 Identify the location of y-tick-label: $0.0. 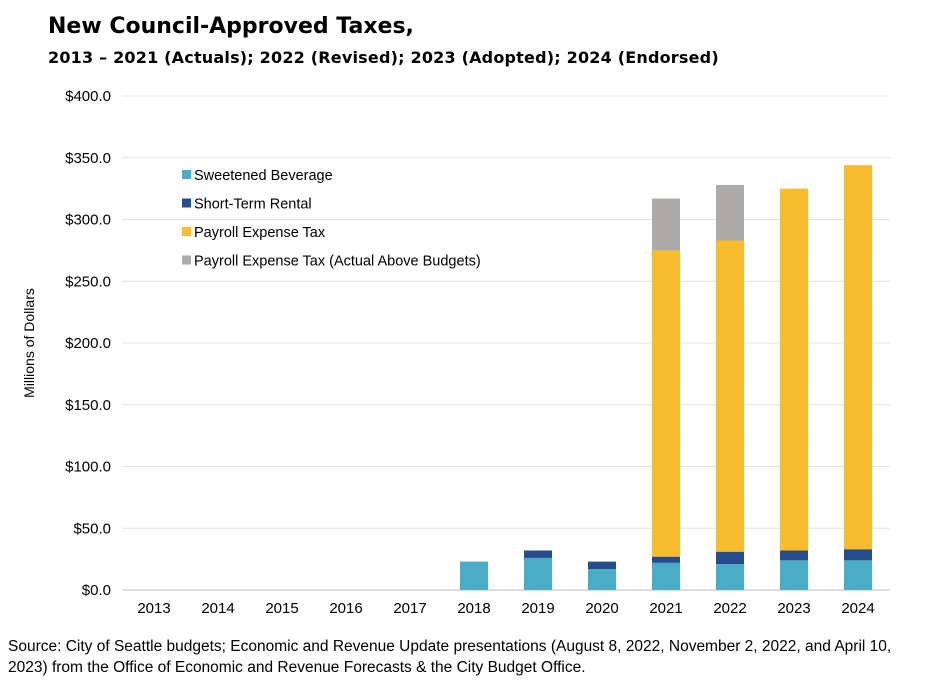
(96, 590).